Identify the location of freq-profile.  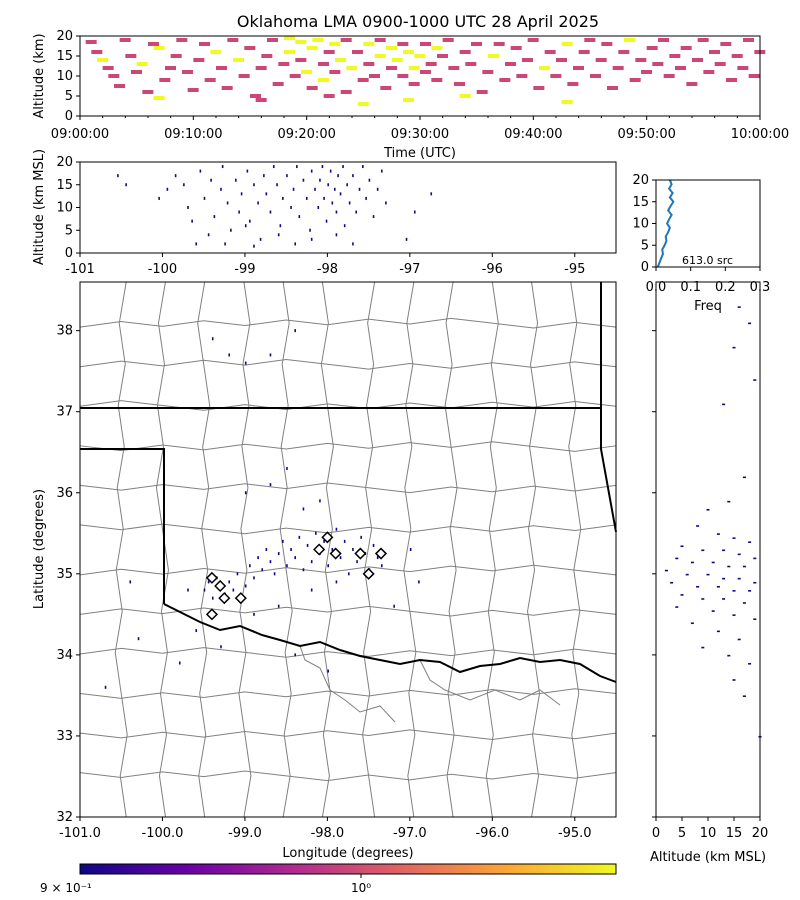
(665, 223).